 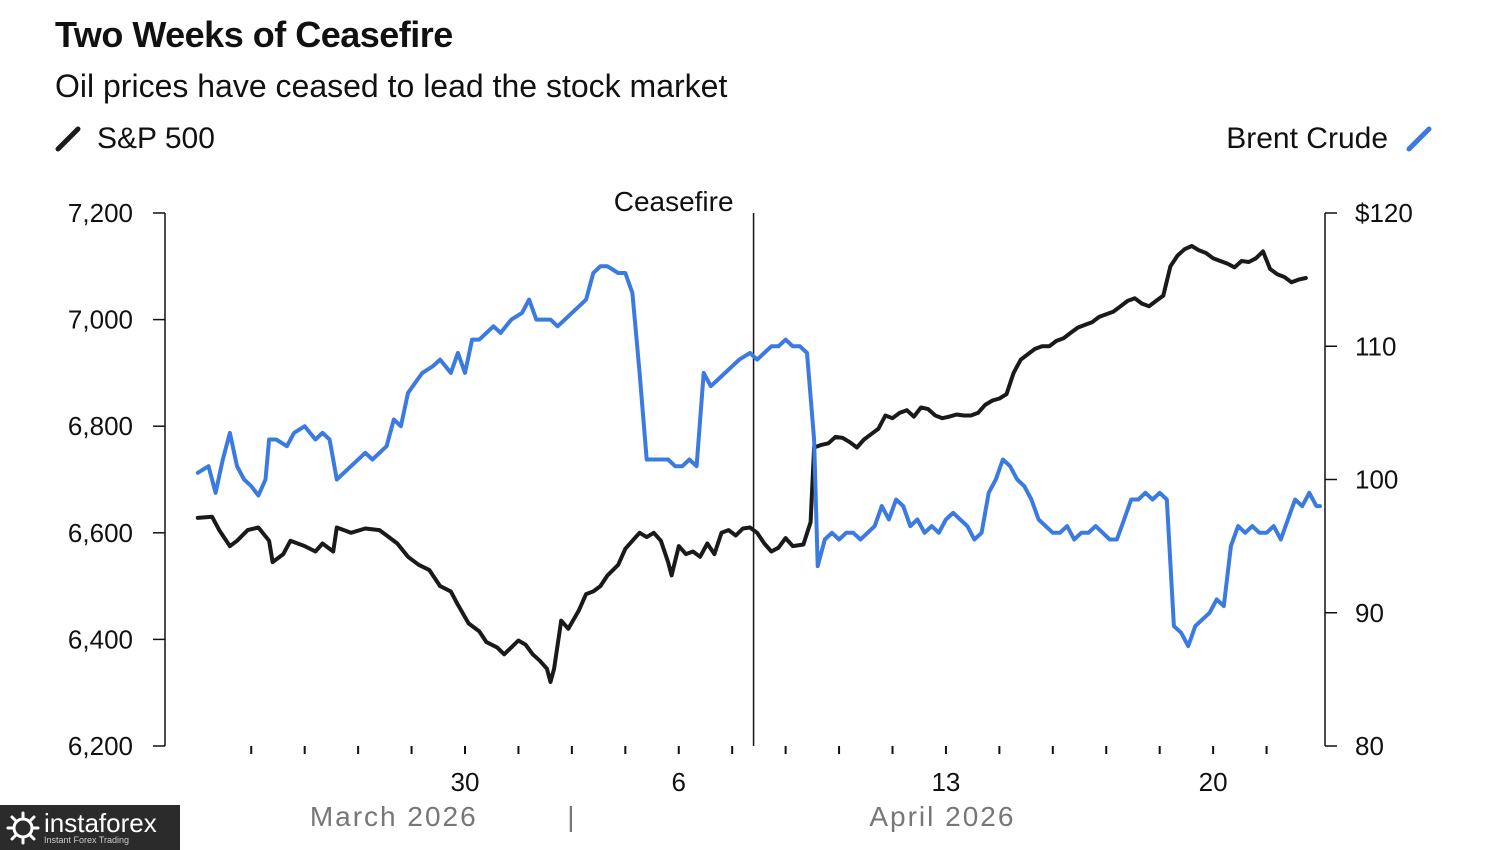 What do you see at coordinates (100, 320) in the screenshot?
I see `left-axis-tick-label: 7,000` at bounding box center [100, 320].